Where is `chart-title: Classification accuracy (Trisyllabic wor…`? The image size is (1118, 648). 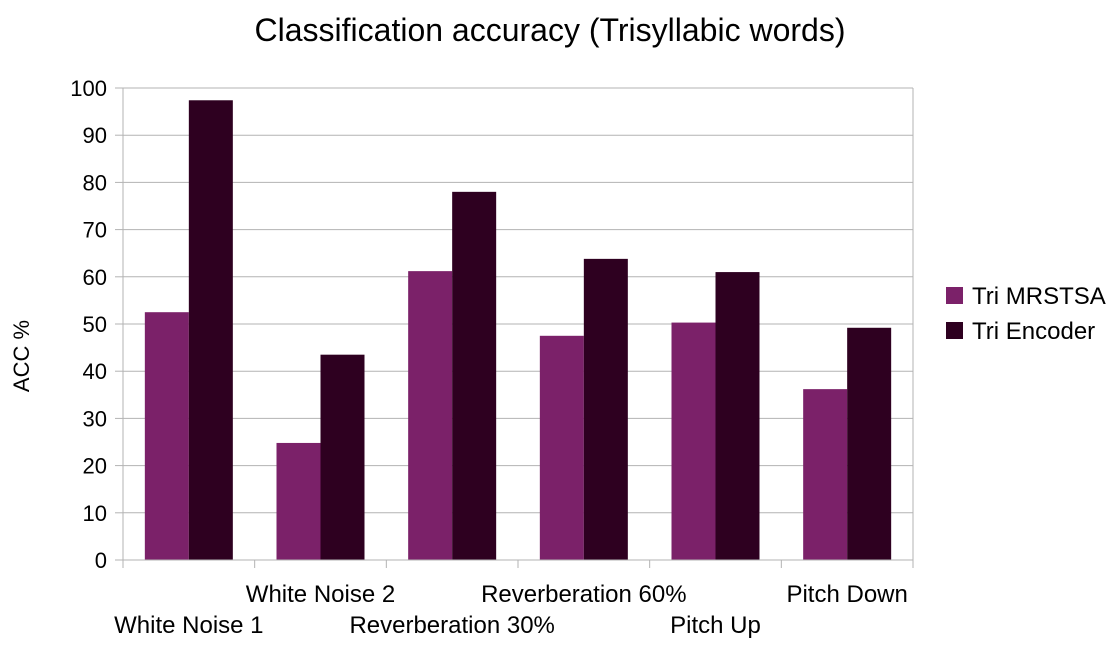
chart-title: Classification accuracy (Trisyllabic wor… is located at coordinates (550, 30).